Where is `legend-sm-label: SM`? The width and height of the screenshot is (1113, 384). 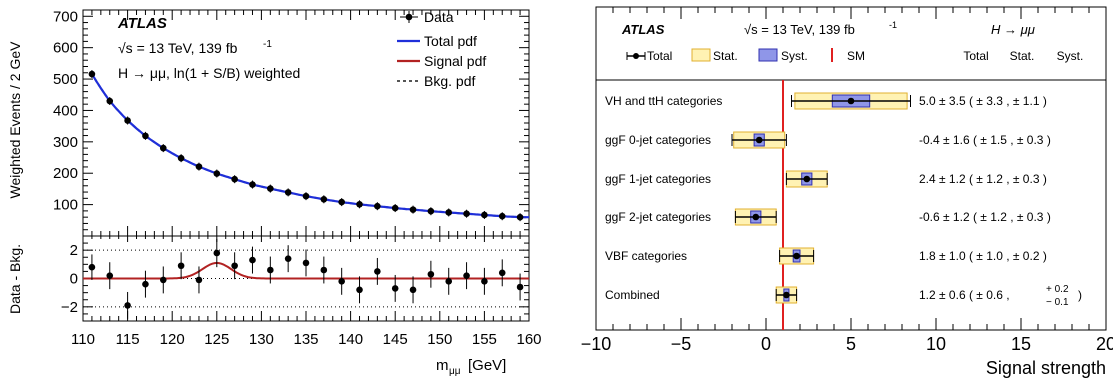 legend-sm-label: SM is located at coordinates (856, 56).